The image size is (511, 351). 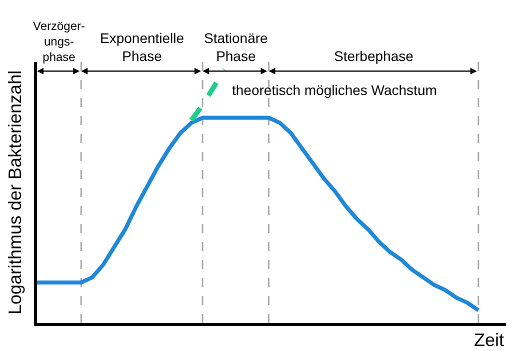 I want to click on text: Exponentielle Phase, so click(x=142, y=47).